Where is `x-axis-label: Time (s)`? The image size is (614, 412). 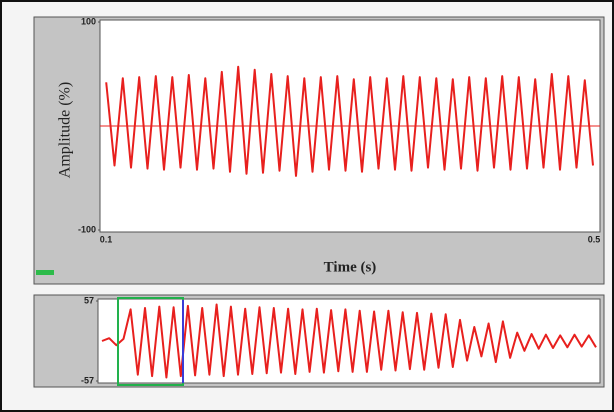 x-axis-label: Time (s) is located at coordinates (350, 267).